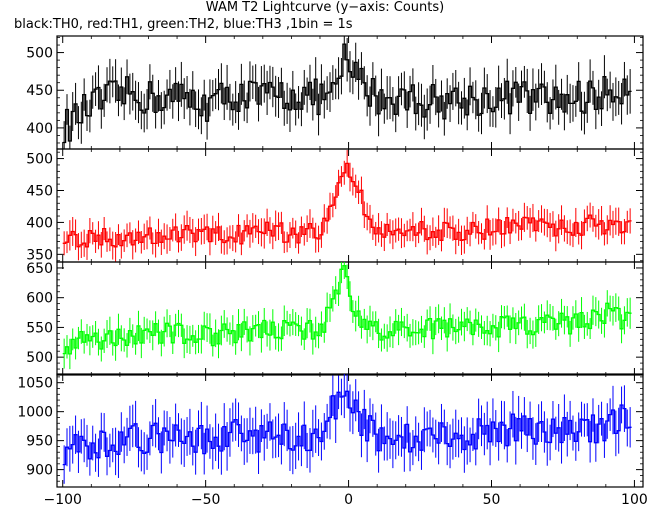  I want to click on x-tick-label: −50, so click(206, 498).